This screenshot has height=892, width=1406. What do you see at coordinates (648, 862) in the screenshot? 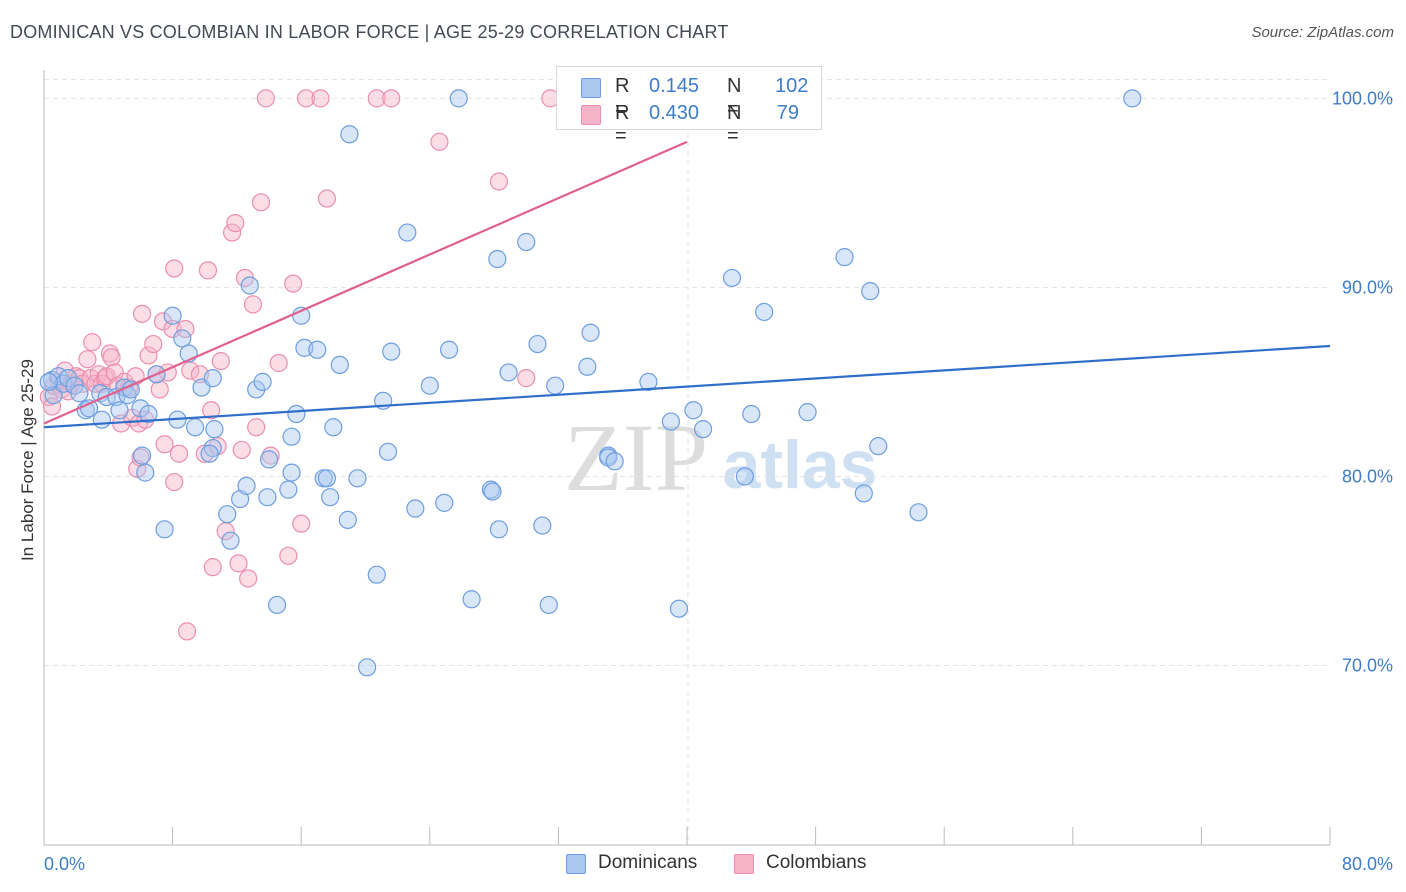
I see `bottom-legend-label-dominicans: Dominicans` at bounding box center [648, 862].